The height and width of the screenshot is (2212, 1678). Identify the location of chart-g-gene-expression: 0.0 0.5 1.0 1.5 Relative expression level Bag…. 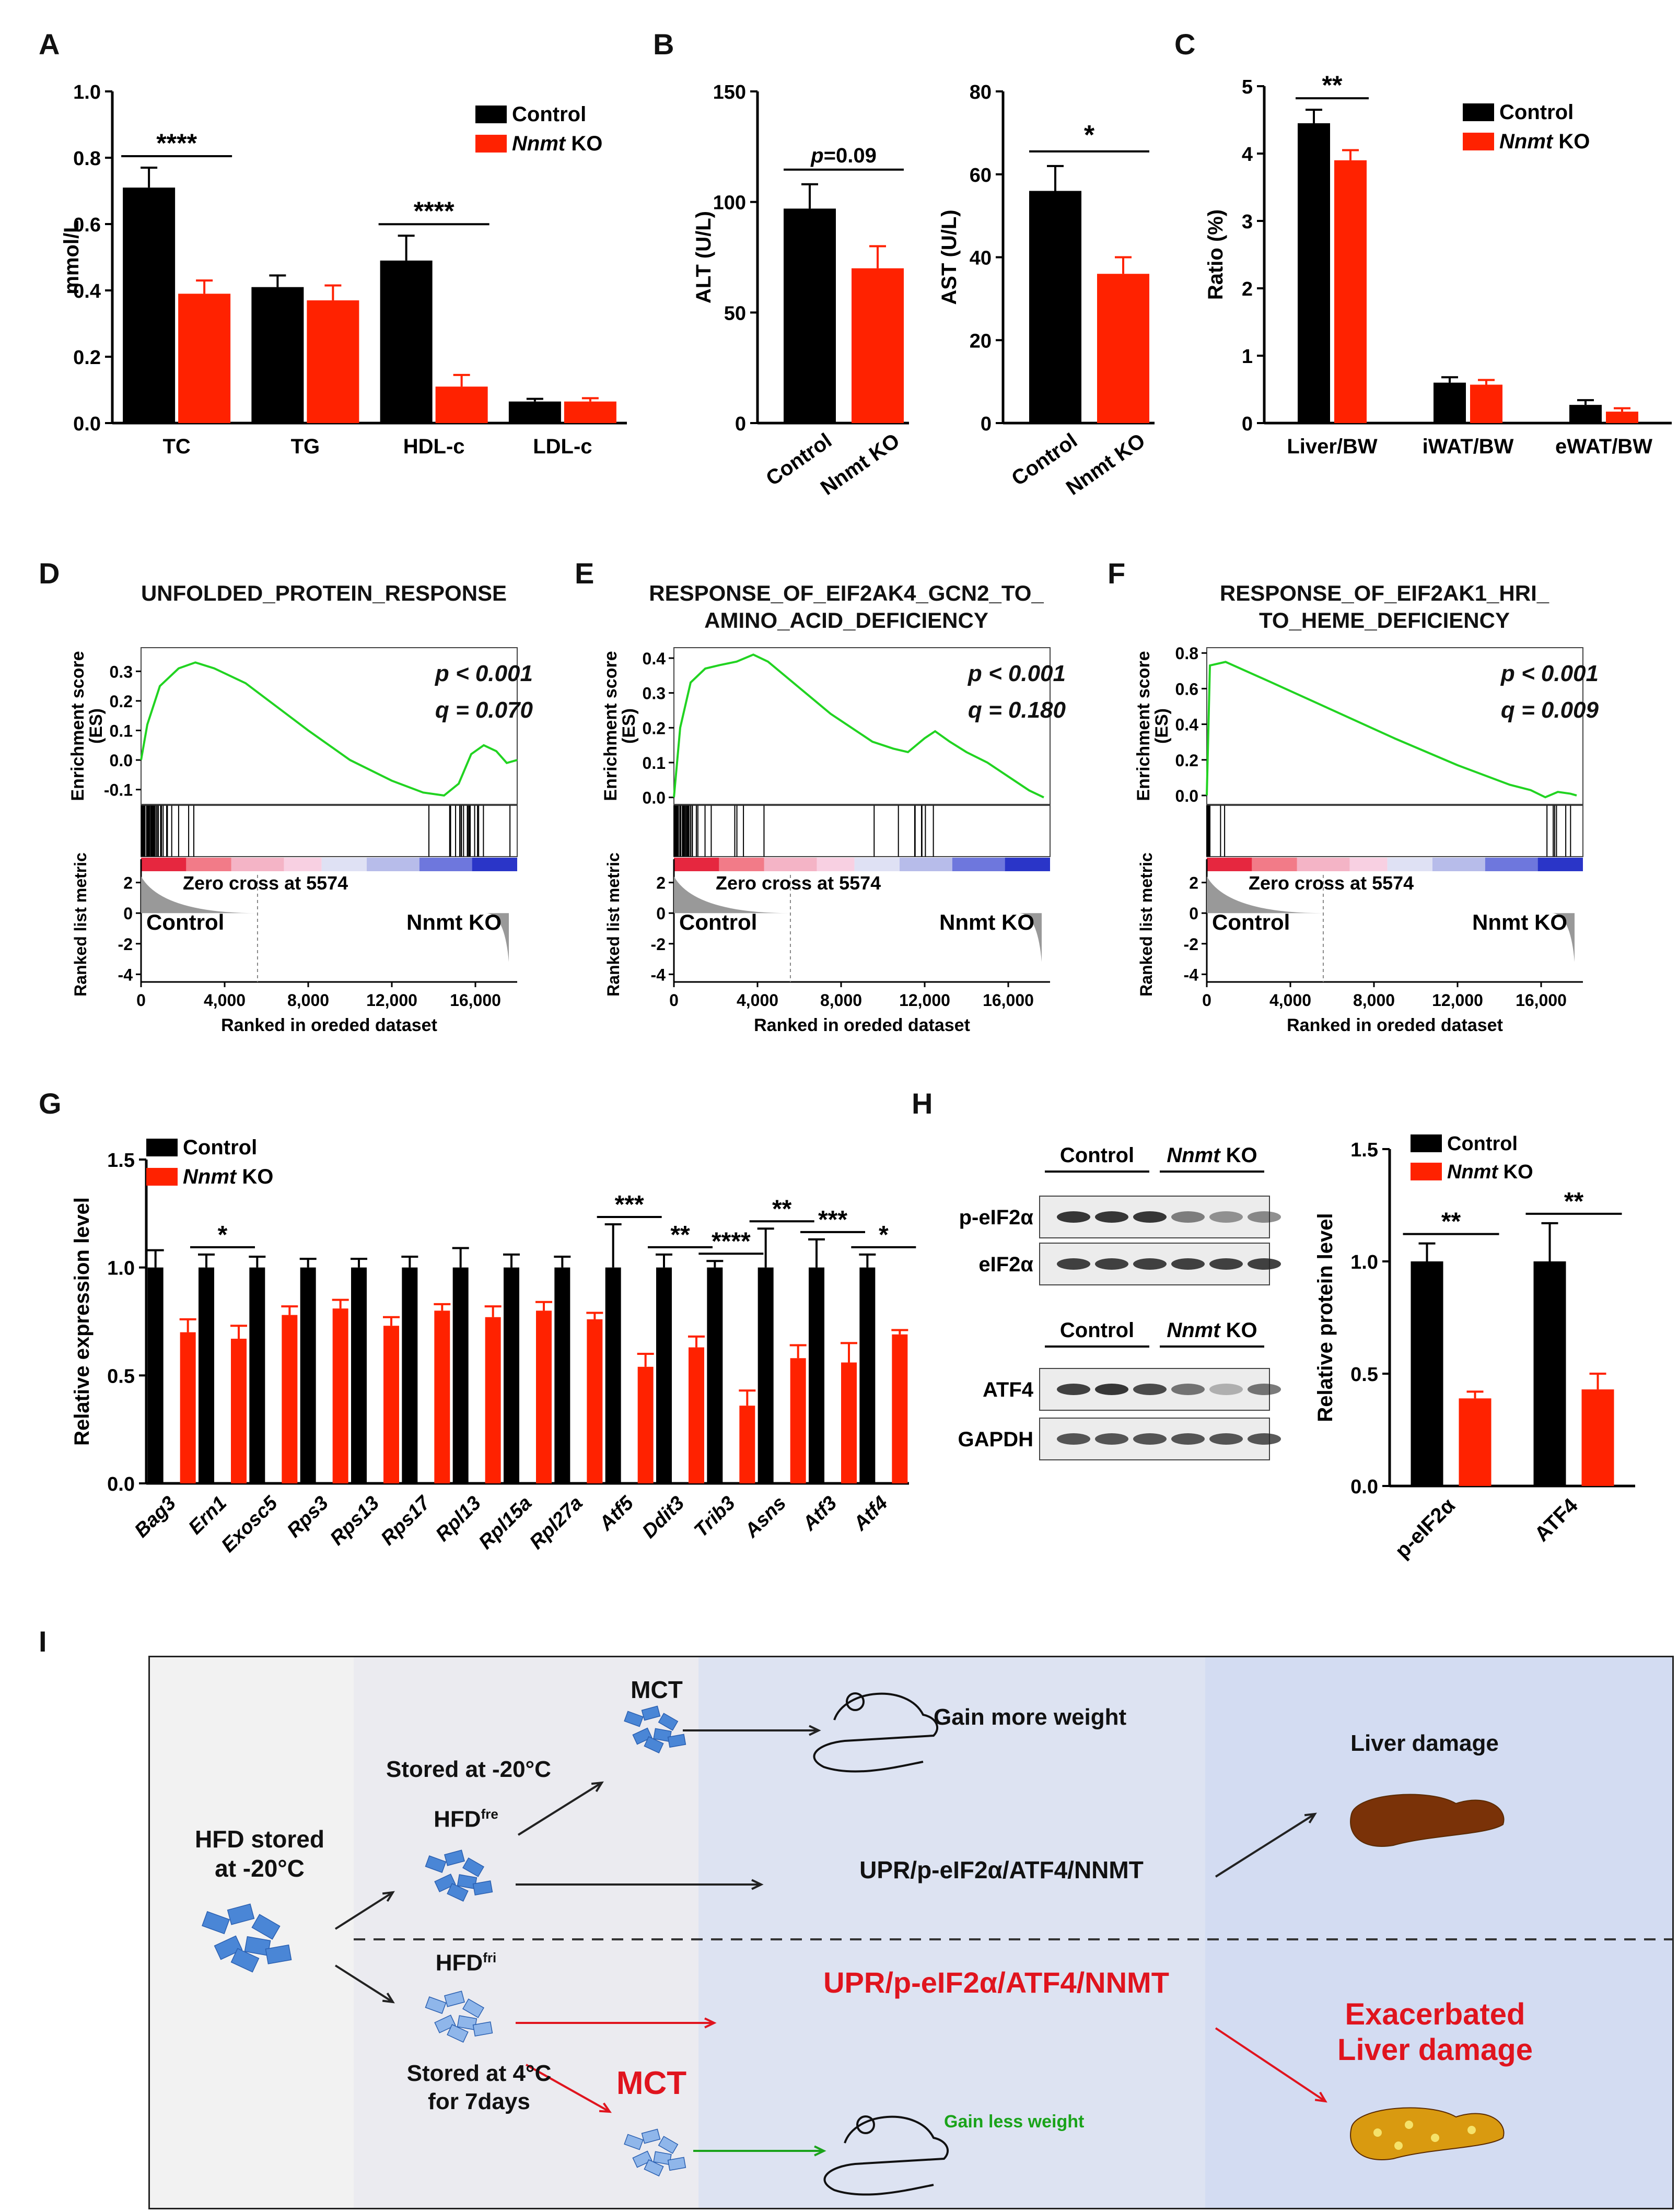
(493, 1346).